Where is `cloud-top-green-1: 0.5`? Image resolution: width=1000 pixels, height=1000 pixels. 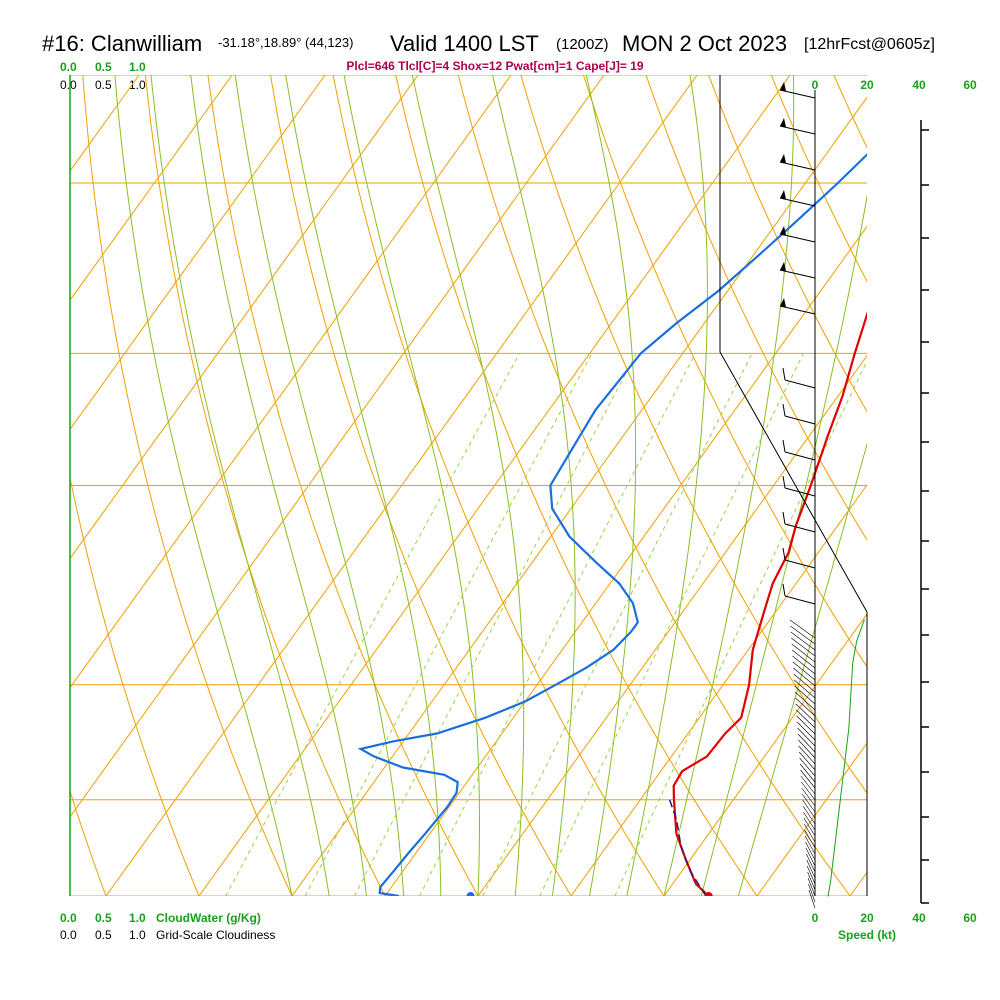
cloud-top-green-1: 0.5 is located at coordinates (103, 67).